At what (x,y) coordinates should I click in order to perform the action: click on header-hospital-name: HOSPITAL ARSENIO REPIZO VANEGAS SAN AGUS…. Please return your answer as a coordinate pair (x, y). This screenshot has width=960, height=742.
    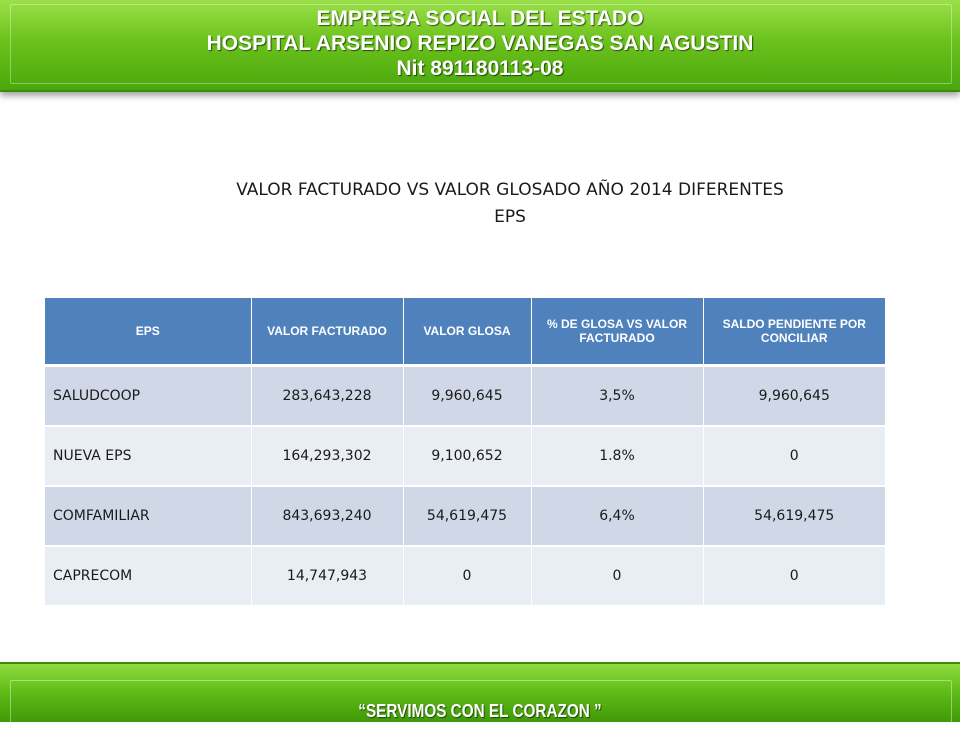
    Looking at the image, I should click on (480, 43).